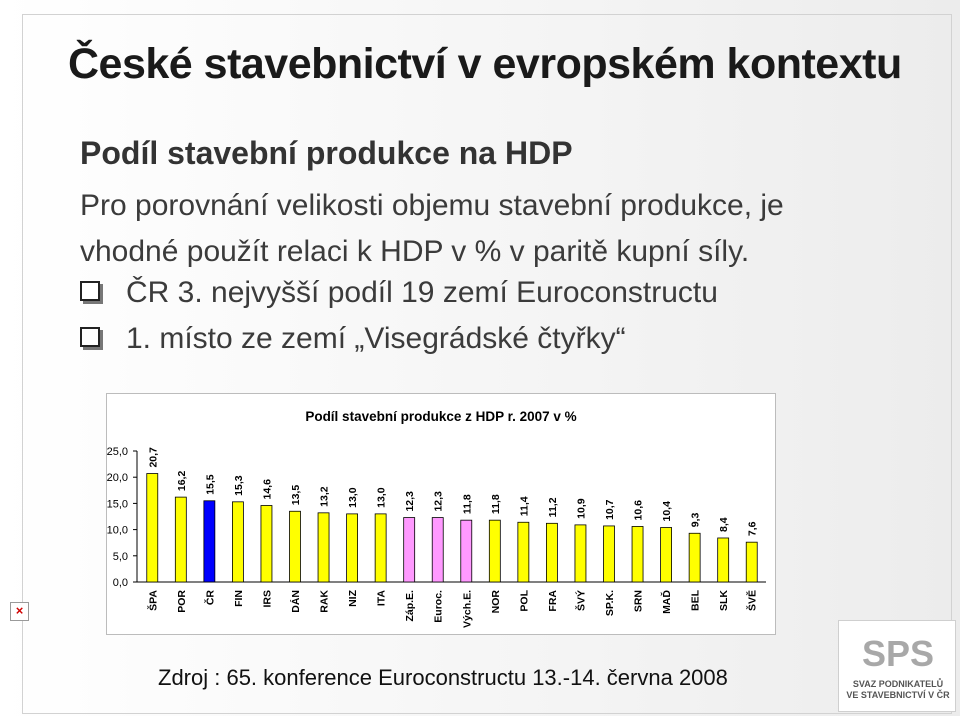  What do you see at coordinates (666, 602) in the screenshot?
I see `x-tick-label: MAĎ` at bounding box center [666, 602].